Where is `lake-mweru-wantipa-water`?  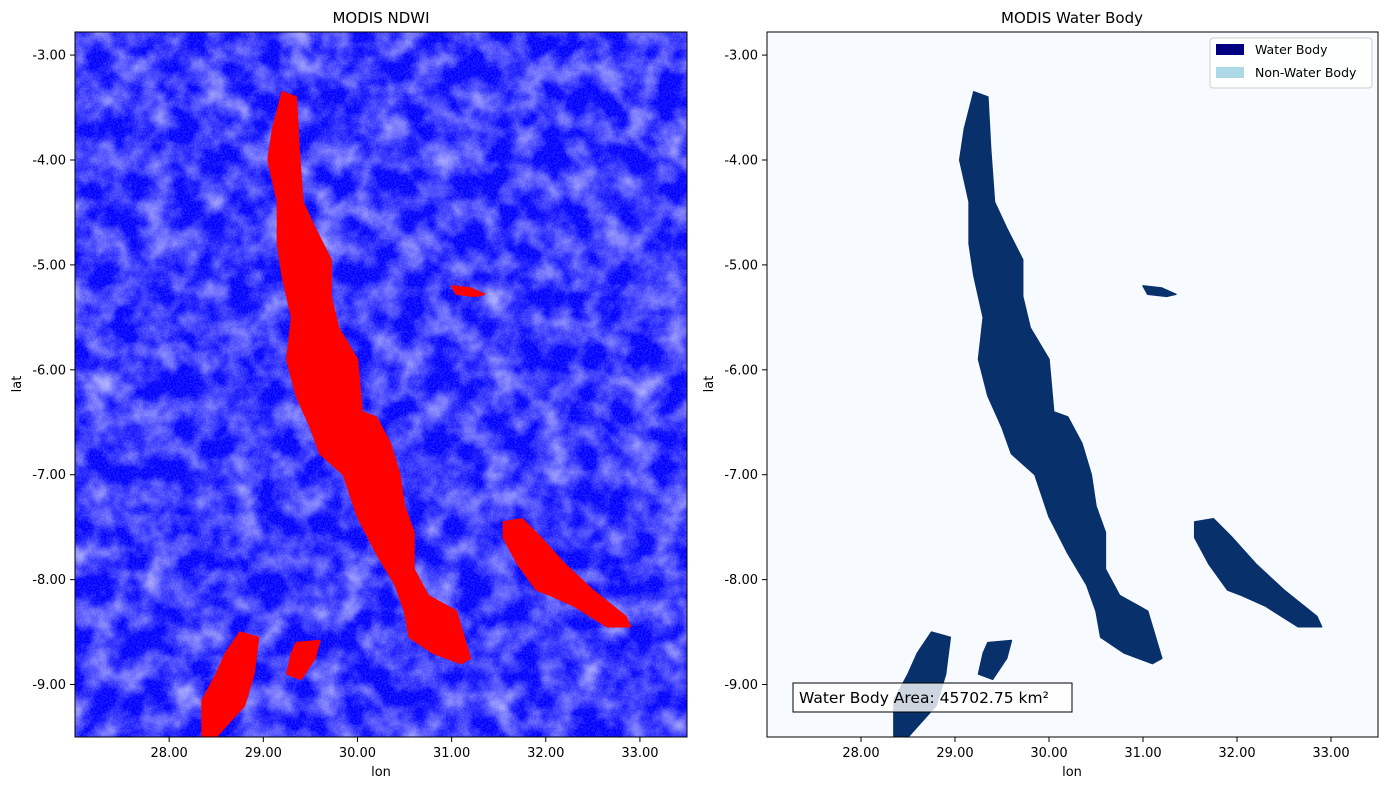 lake-mweru-wantipa-water is located at coordinates (995, 660).